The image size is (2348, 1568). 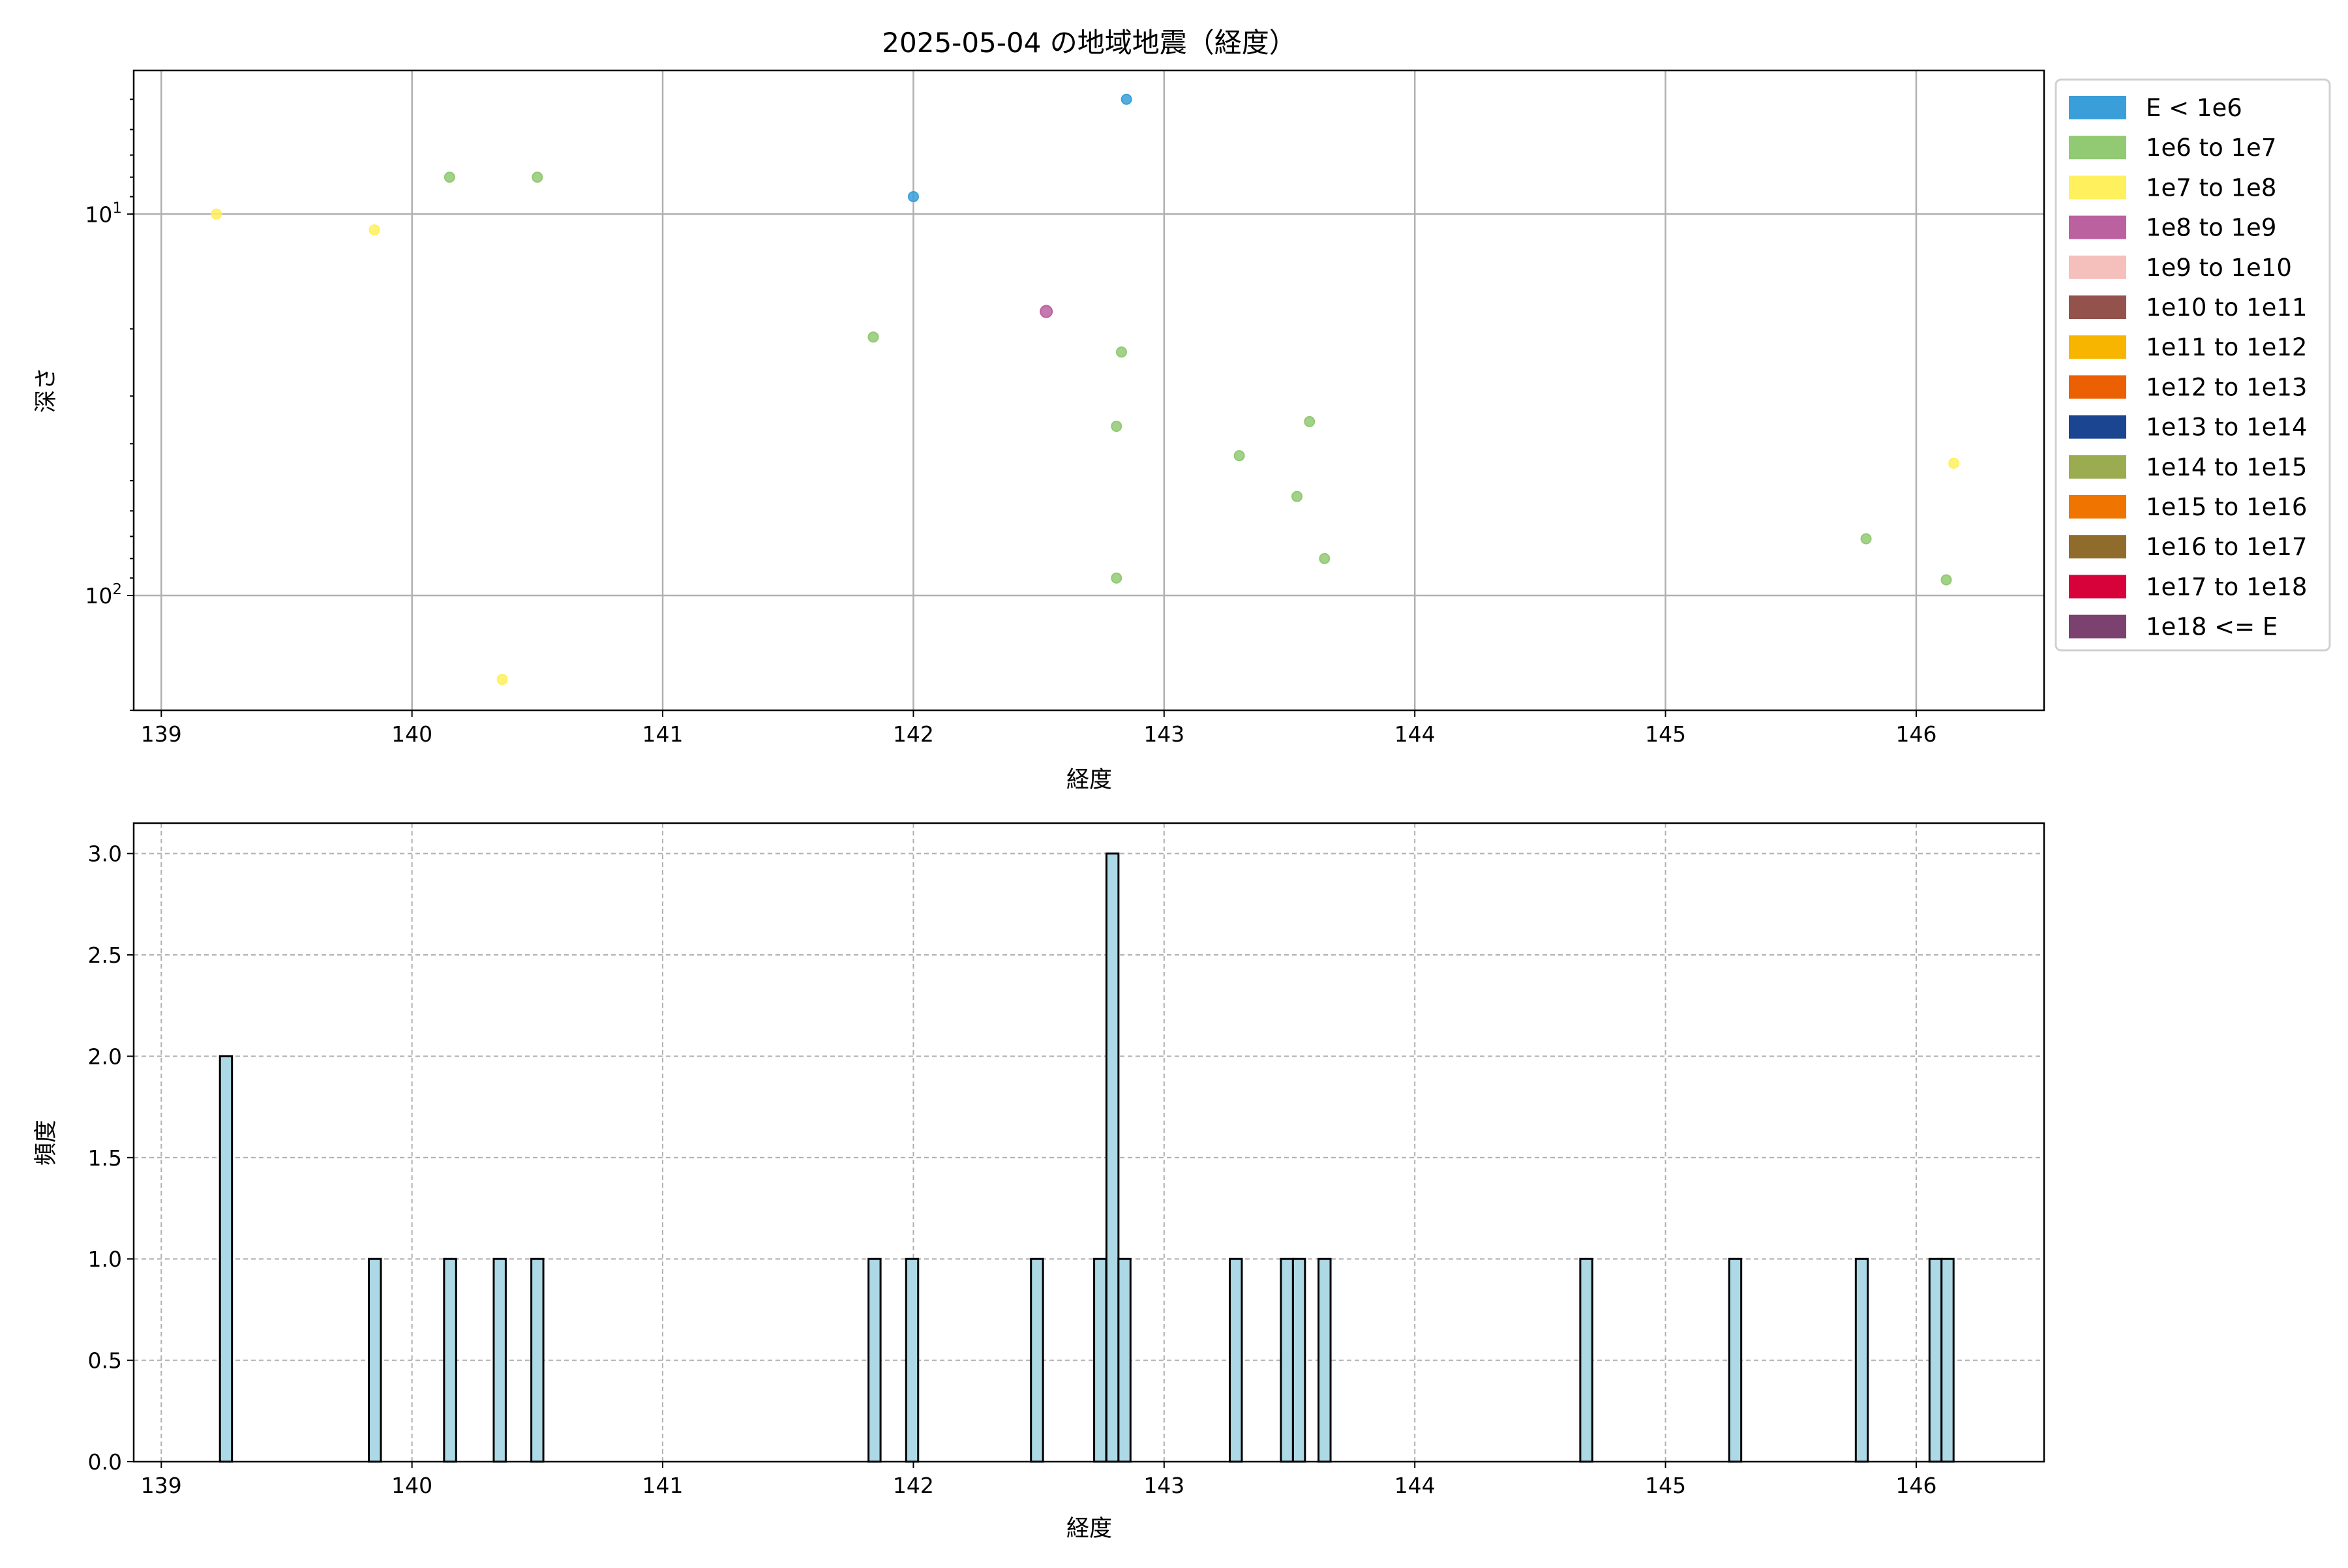 What do you see at coordinates (105, 1462) in the screenshot?
I see `y-tick-label: 0.0` at bounding box center [105, 1462].